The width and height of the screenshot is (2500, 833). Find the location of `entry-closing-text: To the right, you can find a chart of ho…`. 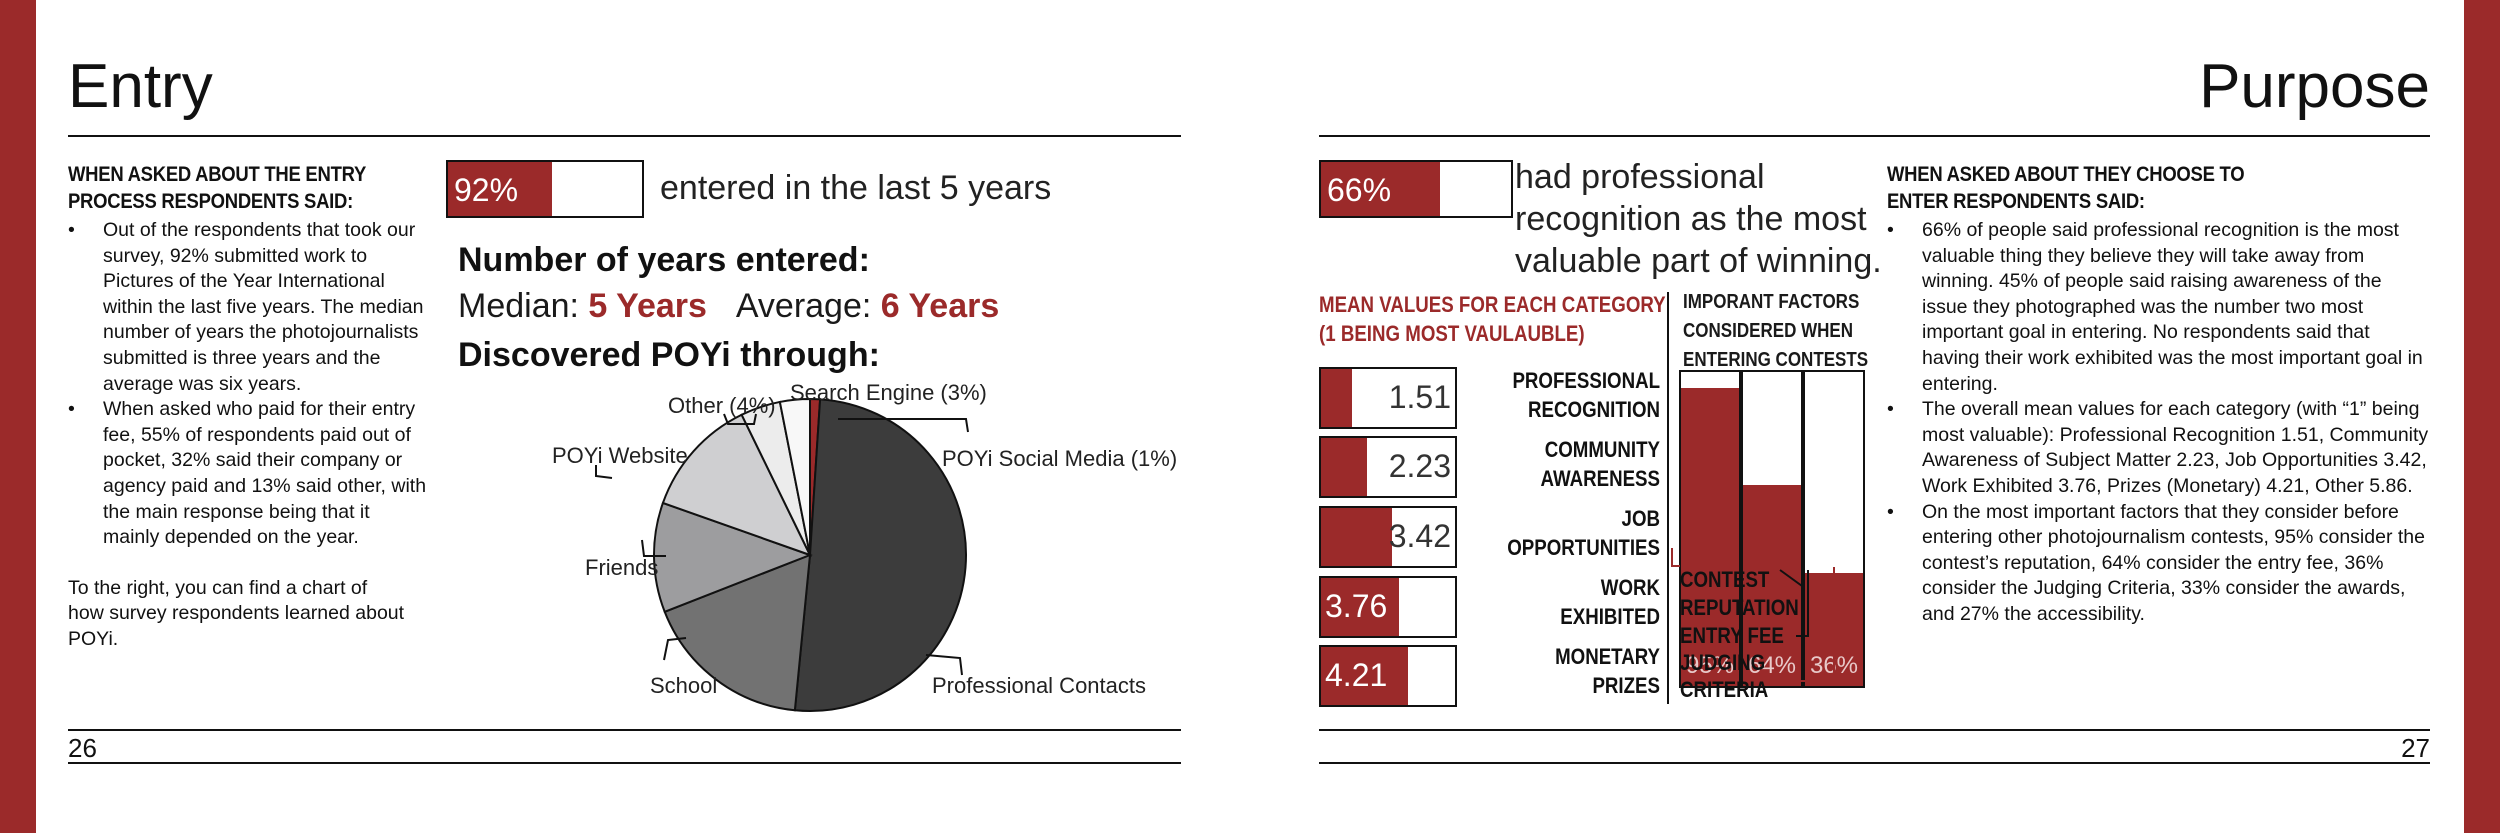

entry-closing-text: To the right, you can find a chart of ho… is located at coordinates (236, 613).